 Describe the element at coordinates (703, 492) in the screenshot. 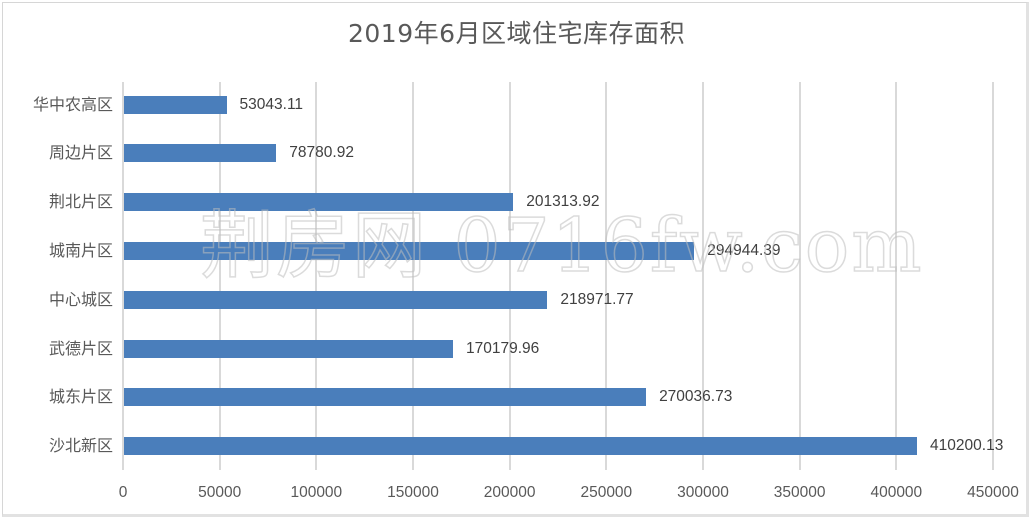

I see `x-tick-label: 300000` at that location.